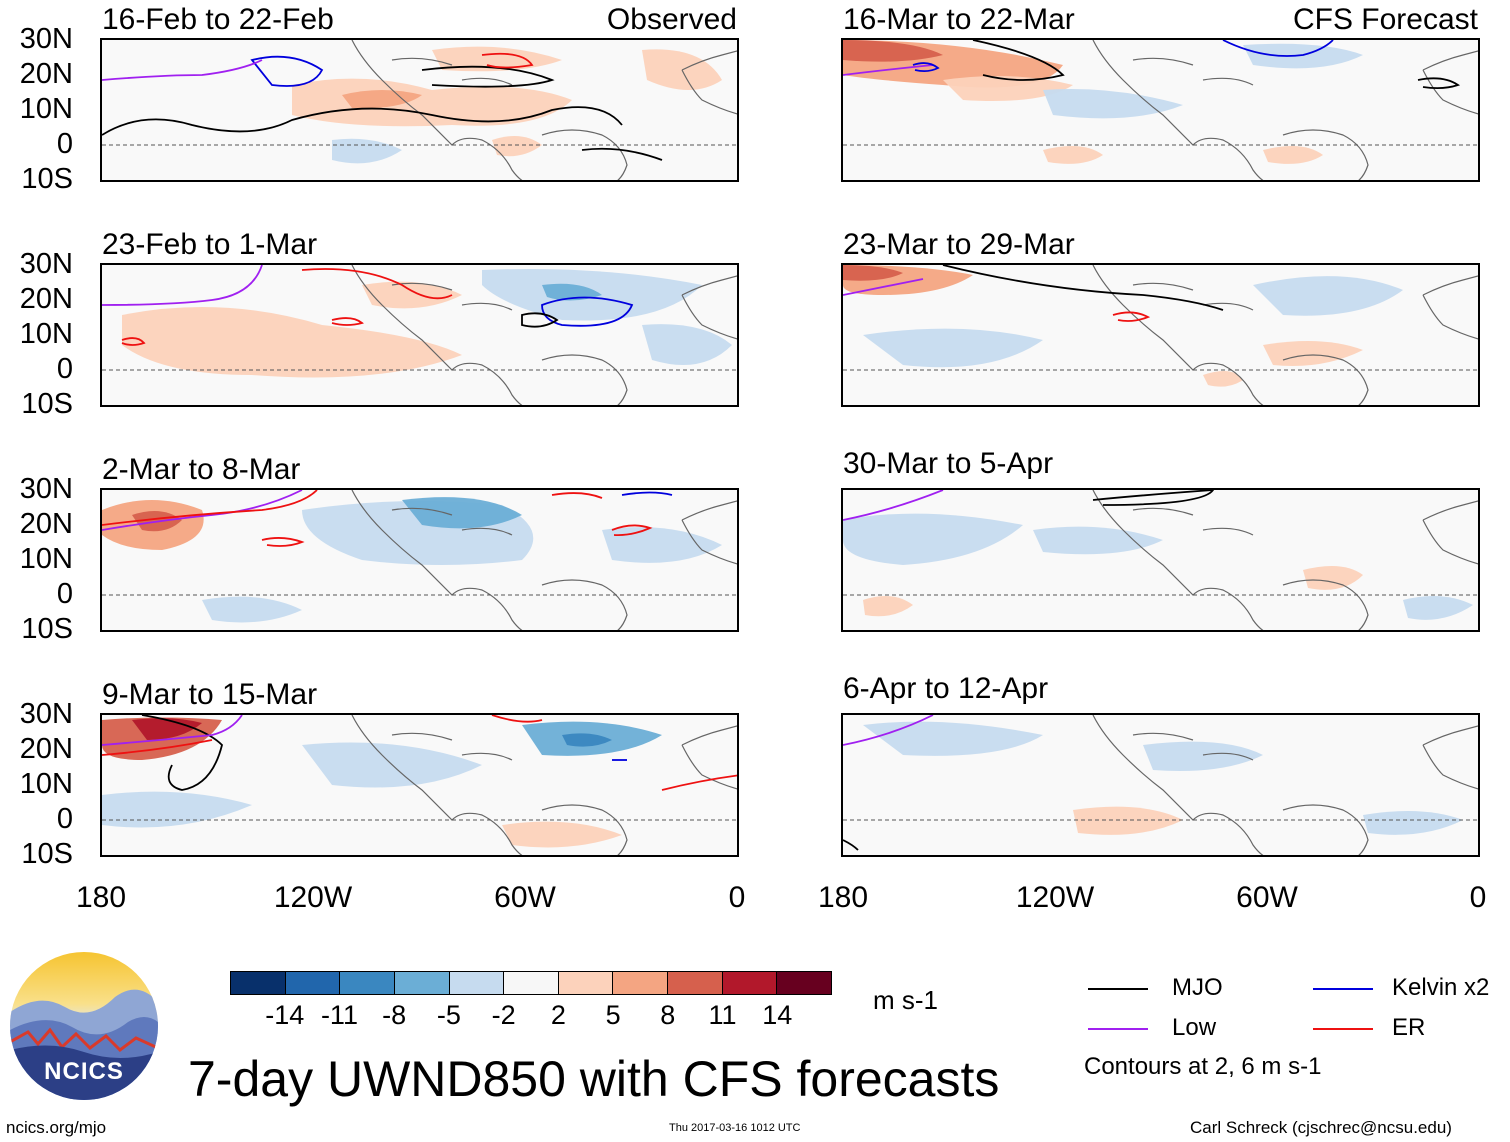 The height and width of the screenshot is (1142, 1510). Describe the element at coordinates (210, 244) in the screenshot. I see `panel-title-obs-2: 23-Feb to 1-Mar` at that location.